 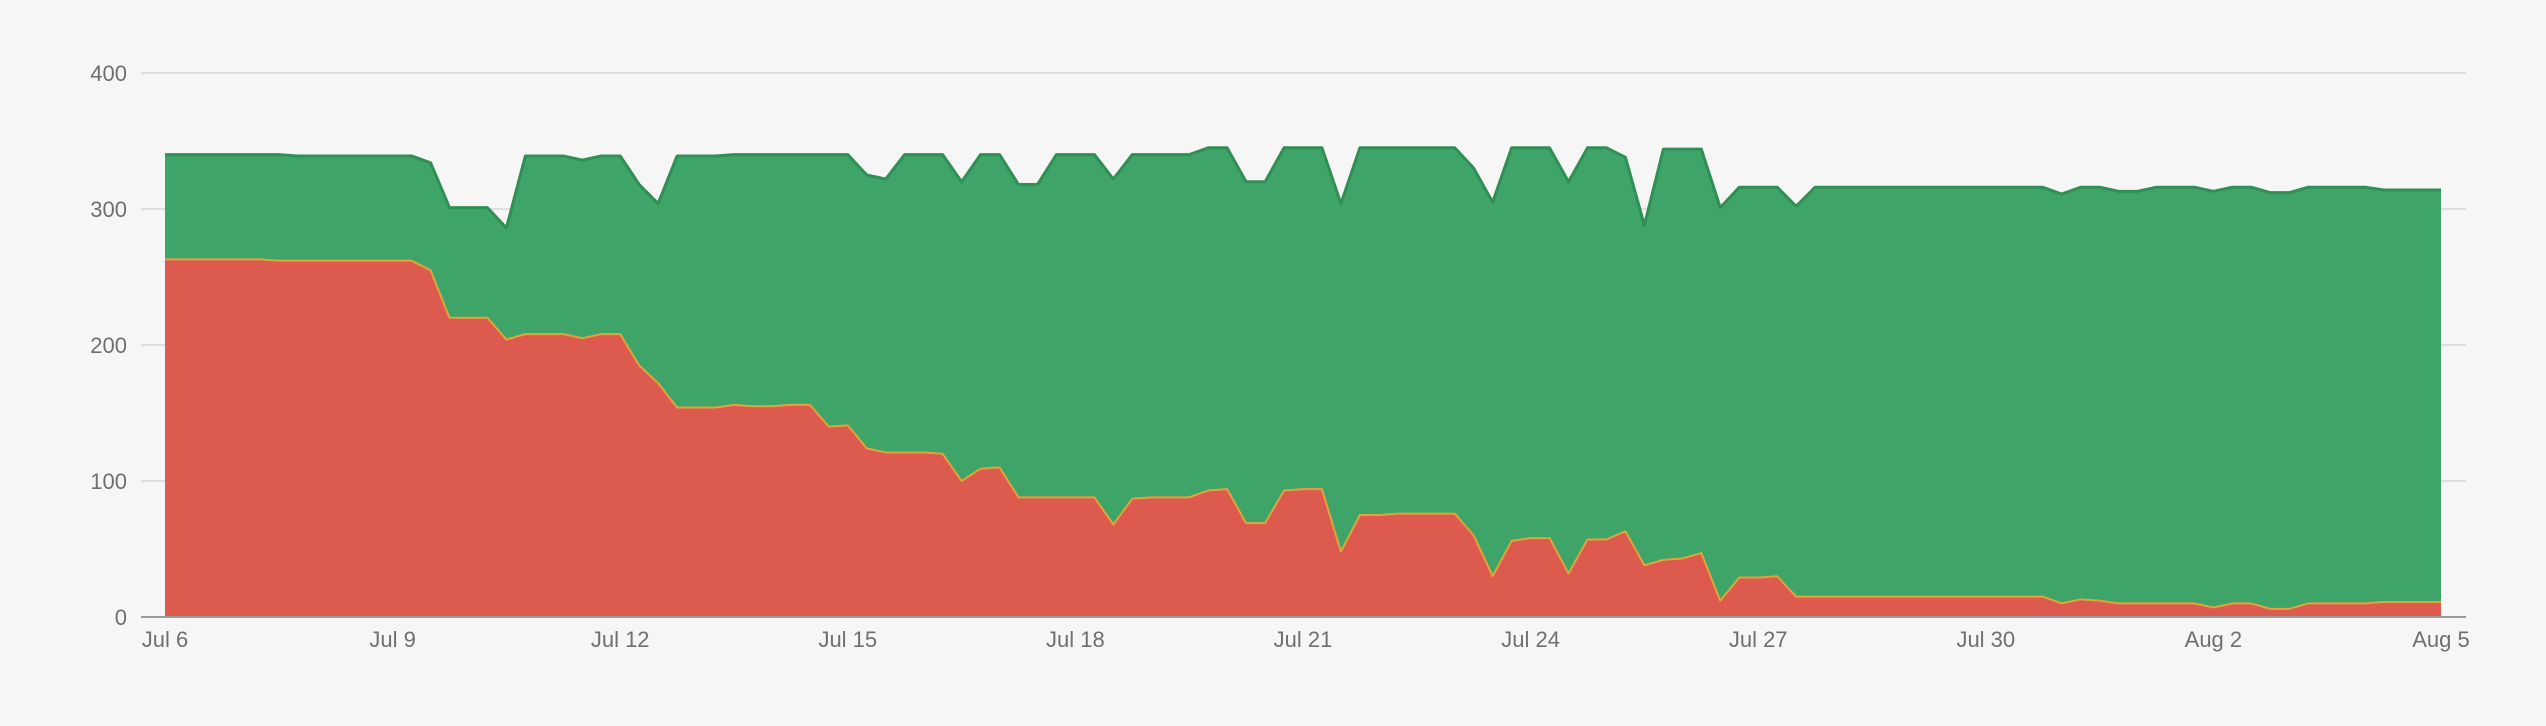 I want to click on x-tick-label: Jul 21, so click(x=1303, y=639).